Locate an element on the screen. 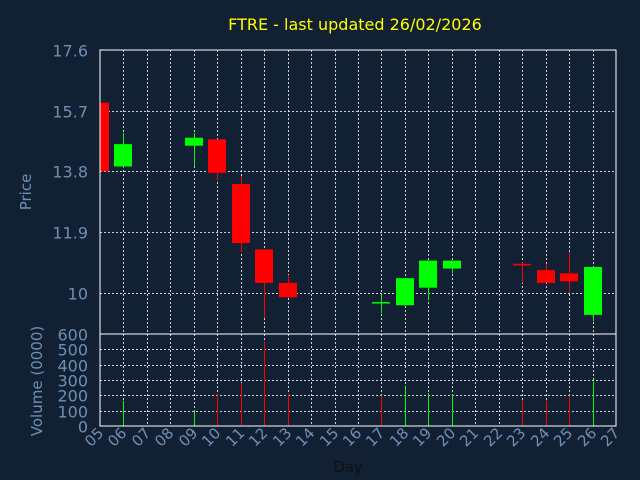 This screenshot has height=480, width=640. volume-axis-label: Volume (0000) is located at coordinates (37, 381).